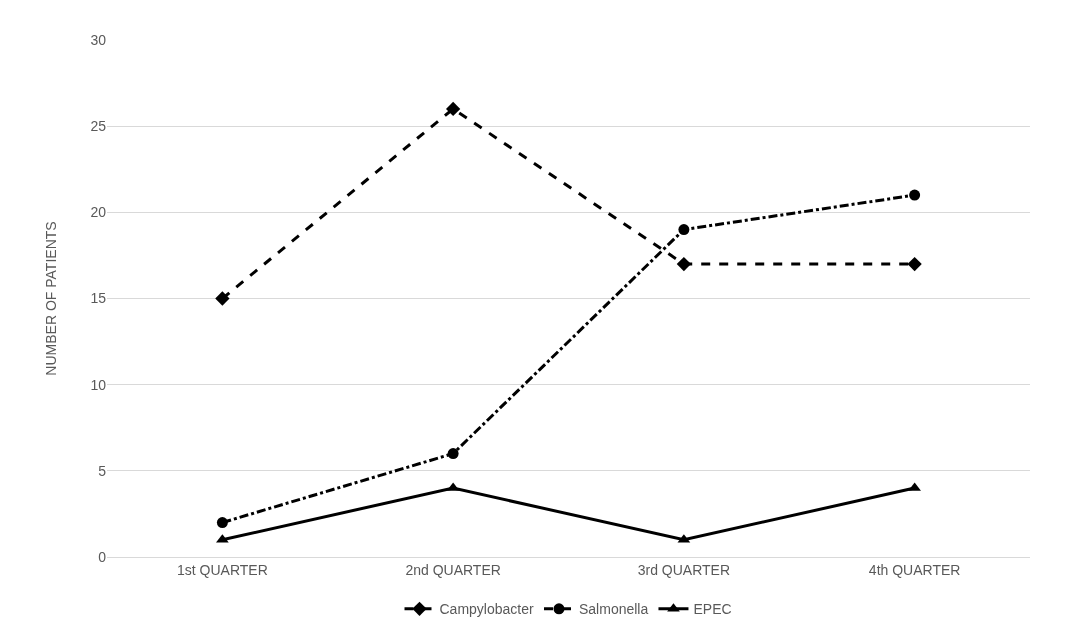  What do you see at coordinates (51, 298) in the screenshot?
I see `y-axis-title: NUMBER OF PATIENTS` at bounding box center [51, 298].